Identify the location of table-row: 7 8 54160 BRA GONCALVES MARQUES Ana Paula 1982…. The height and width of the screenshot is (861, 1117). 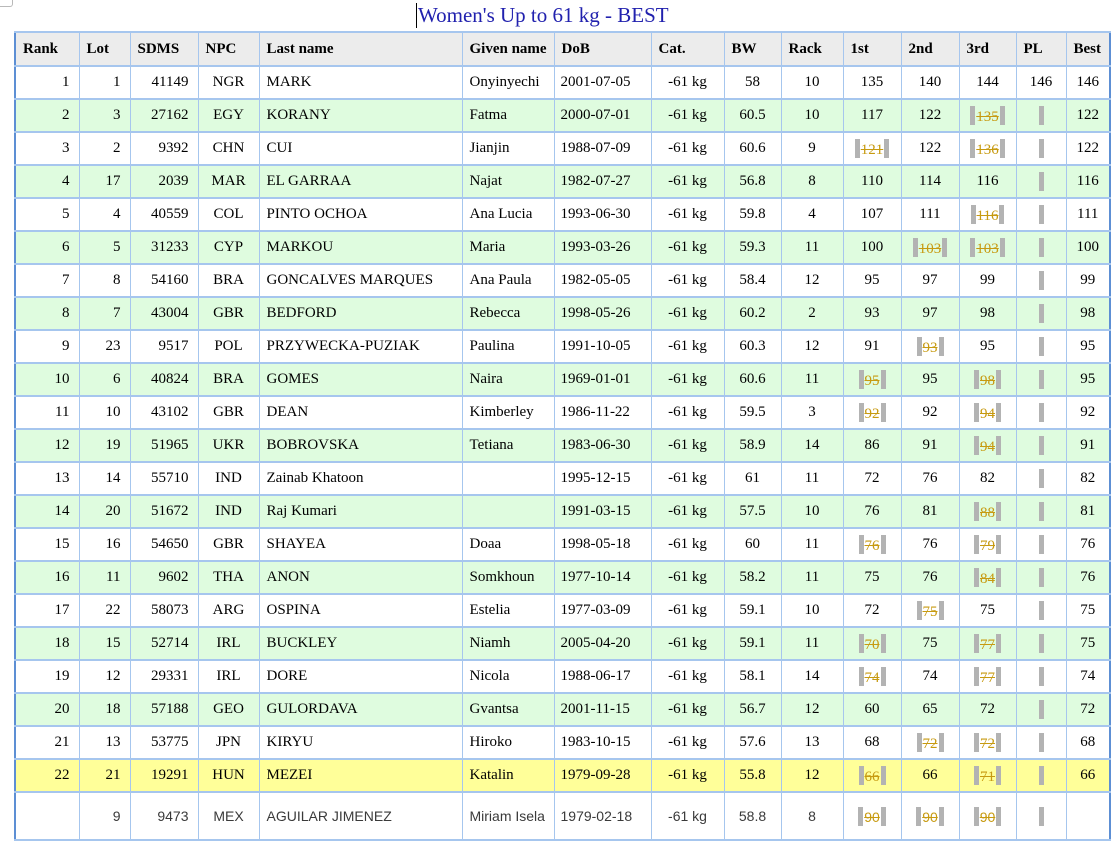
(562, 280).